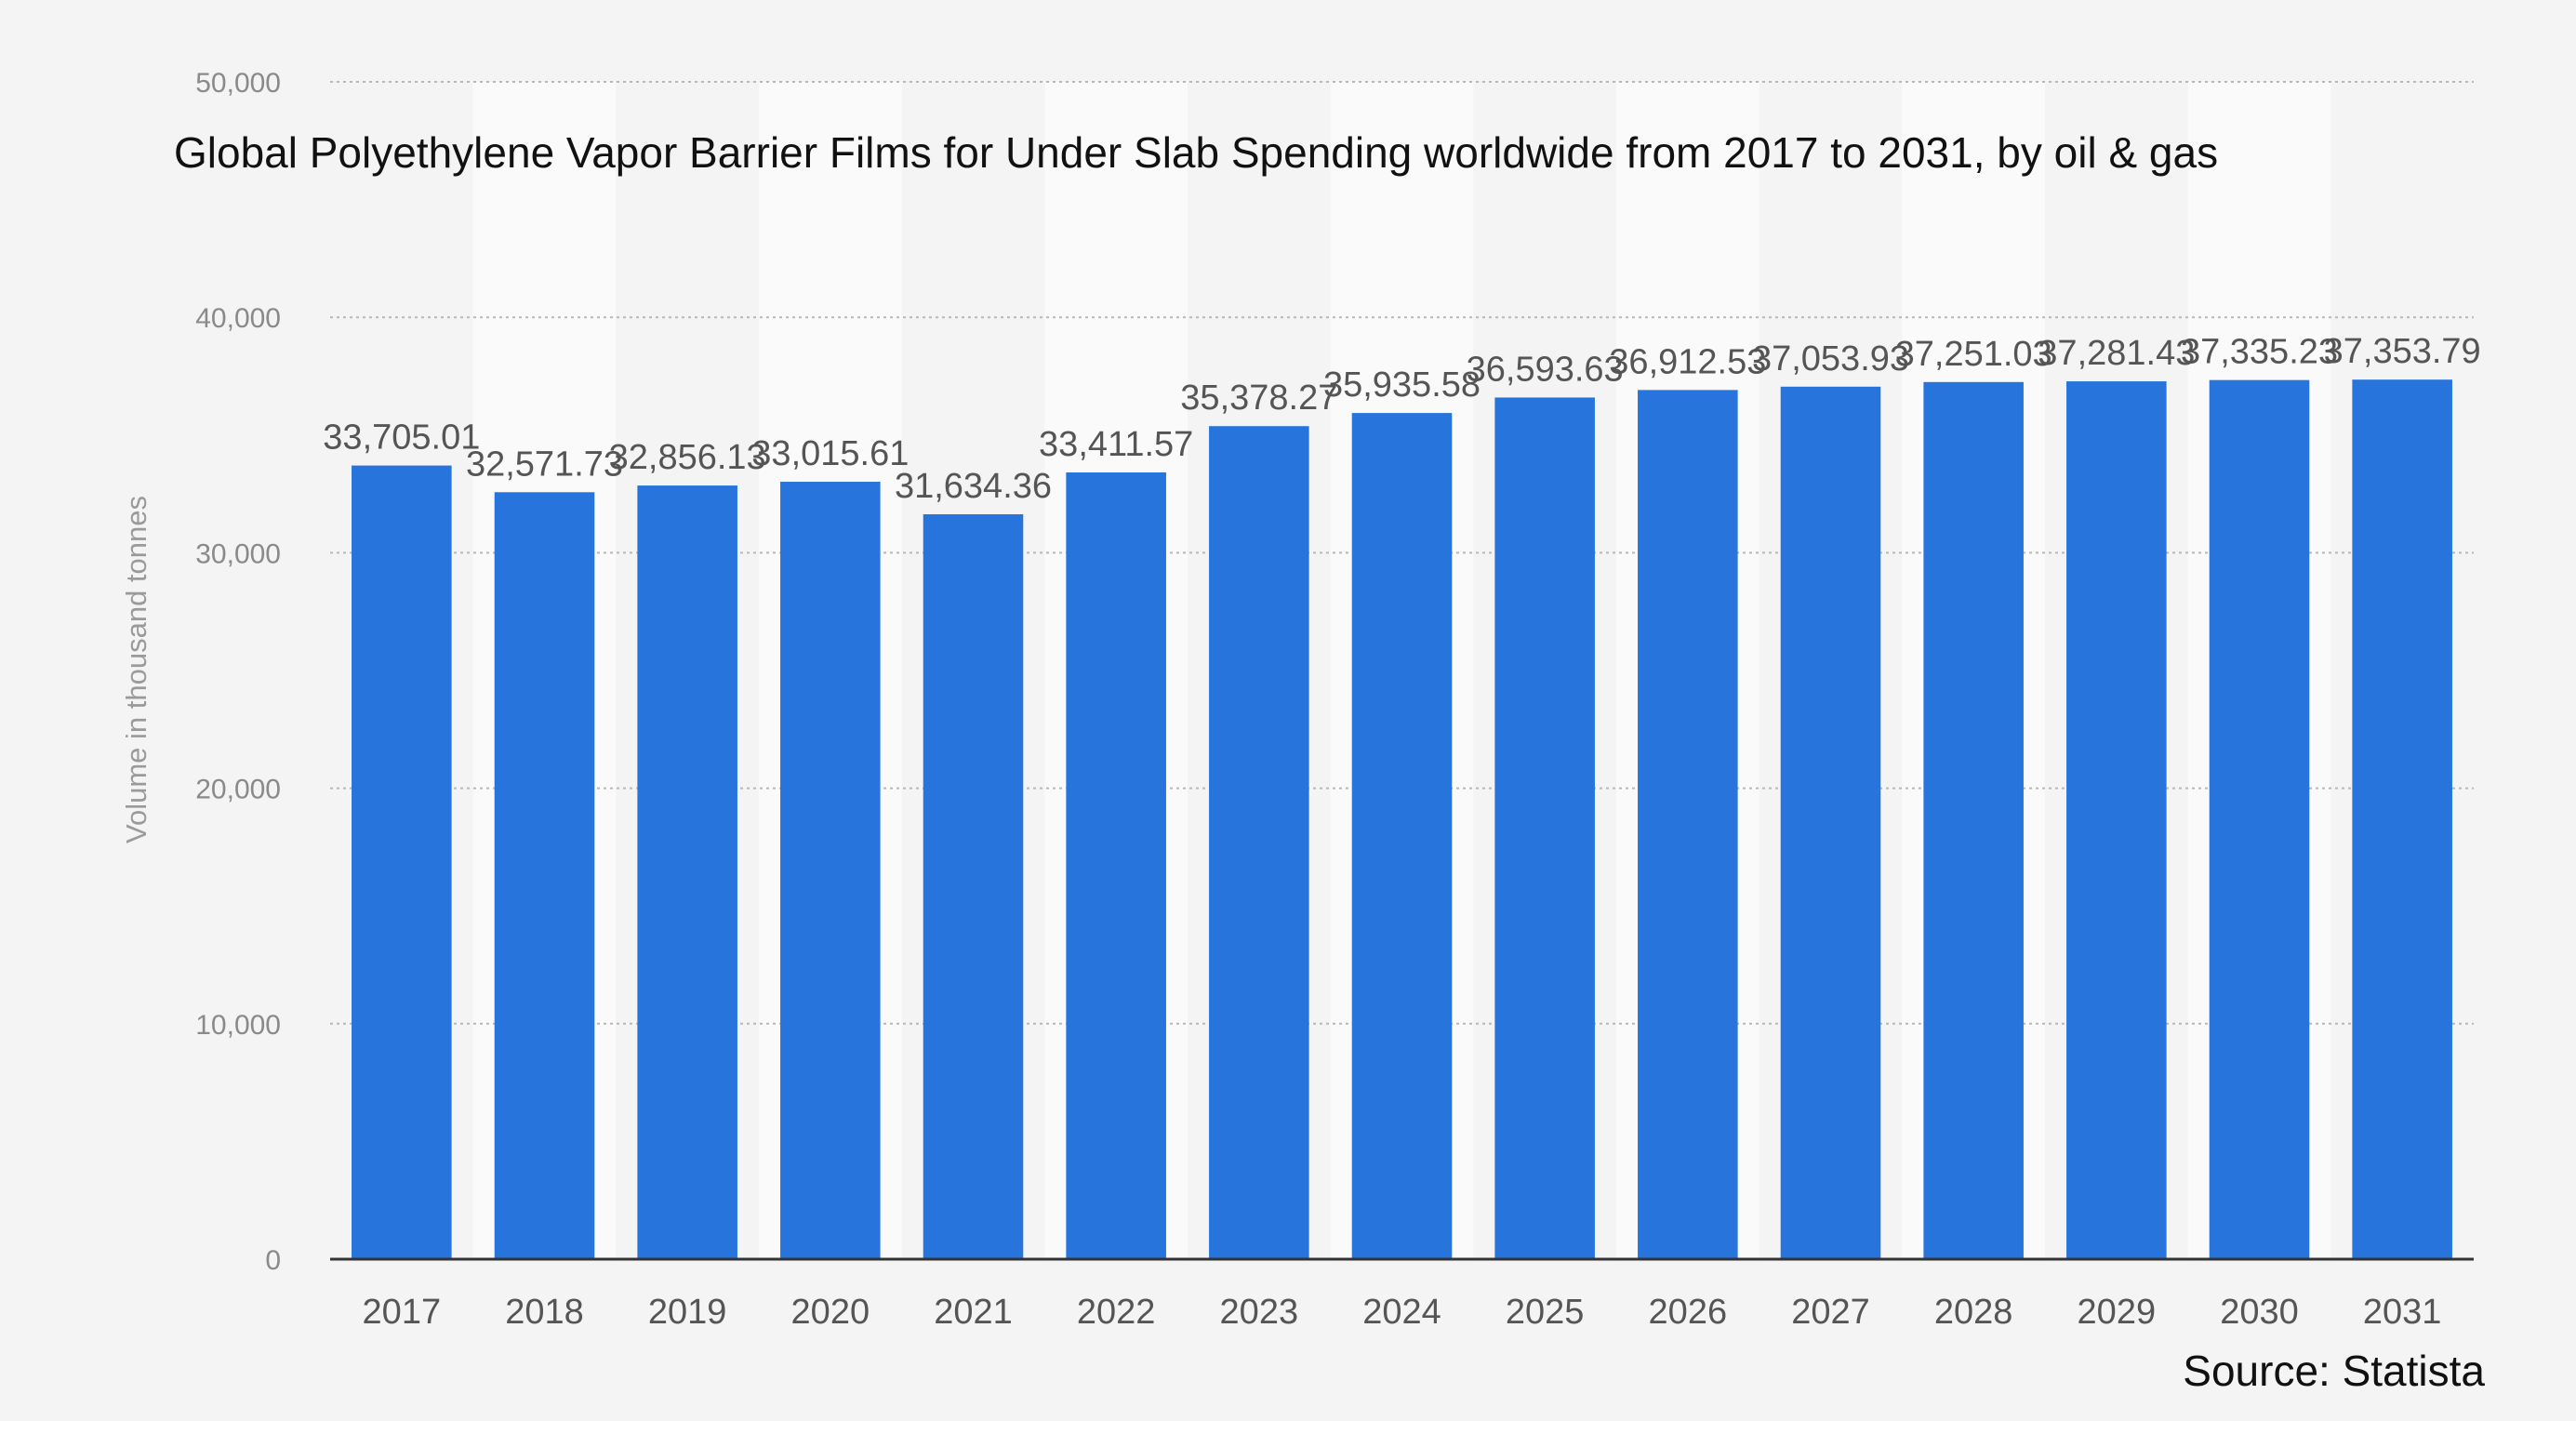 Image resolution: width=2576 pixels, height=1434 pixels. I want to click on x-tick-label: 2017, so click(402, 1313).